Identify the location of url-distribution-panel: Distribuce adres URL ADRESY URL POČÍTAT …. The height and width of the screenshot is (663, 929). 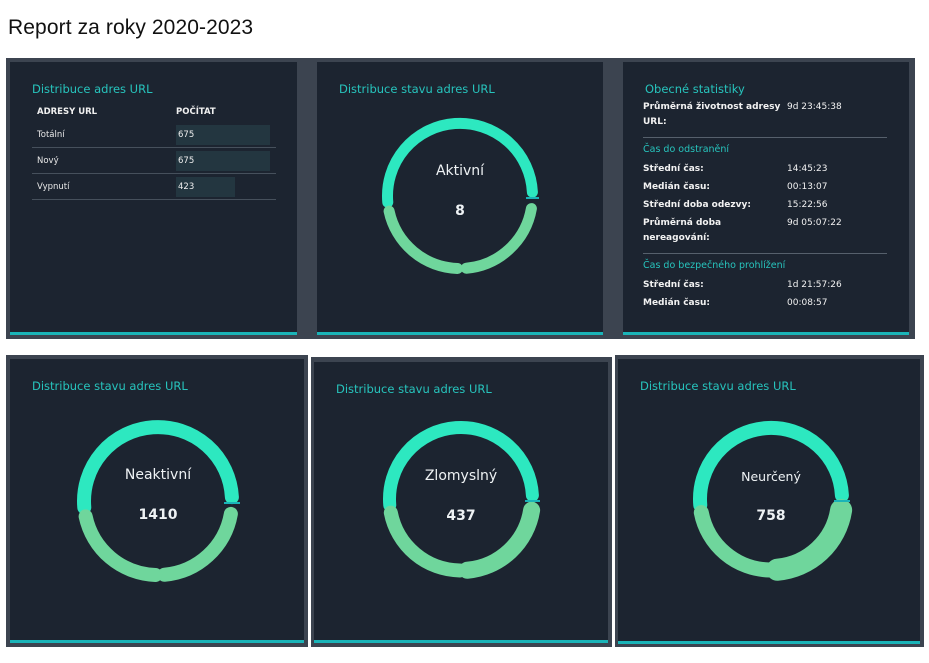
(153, 198).